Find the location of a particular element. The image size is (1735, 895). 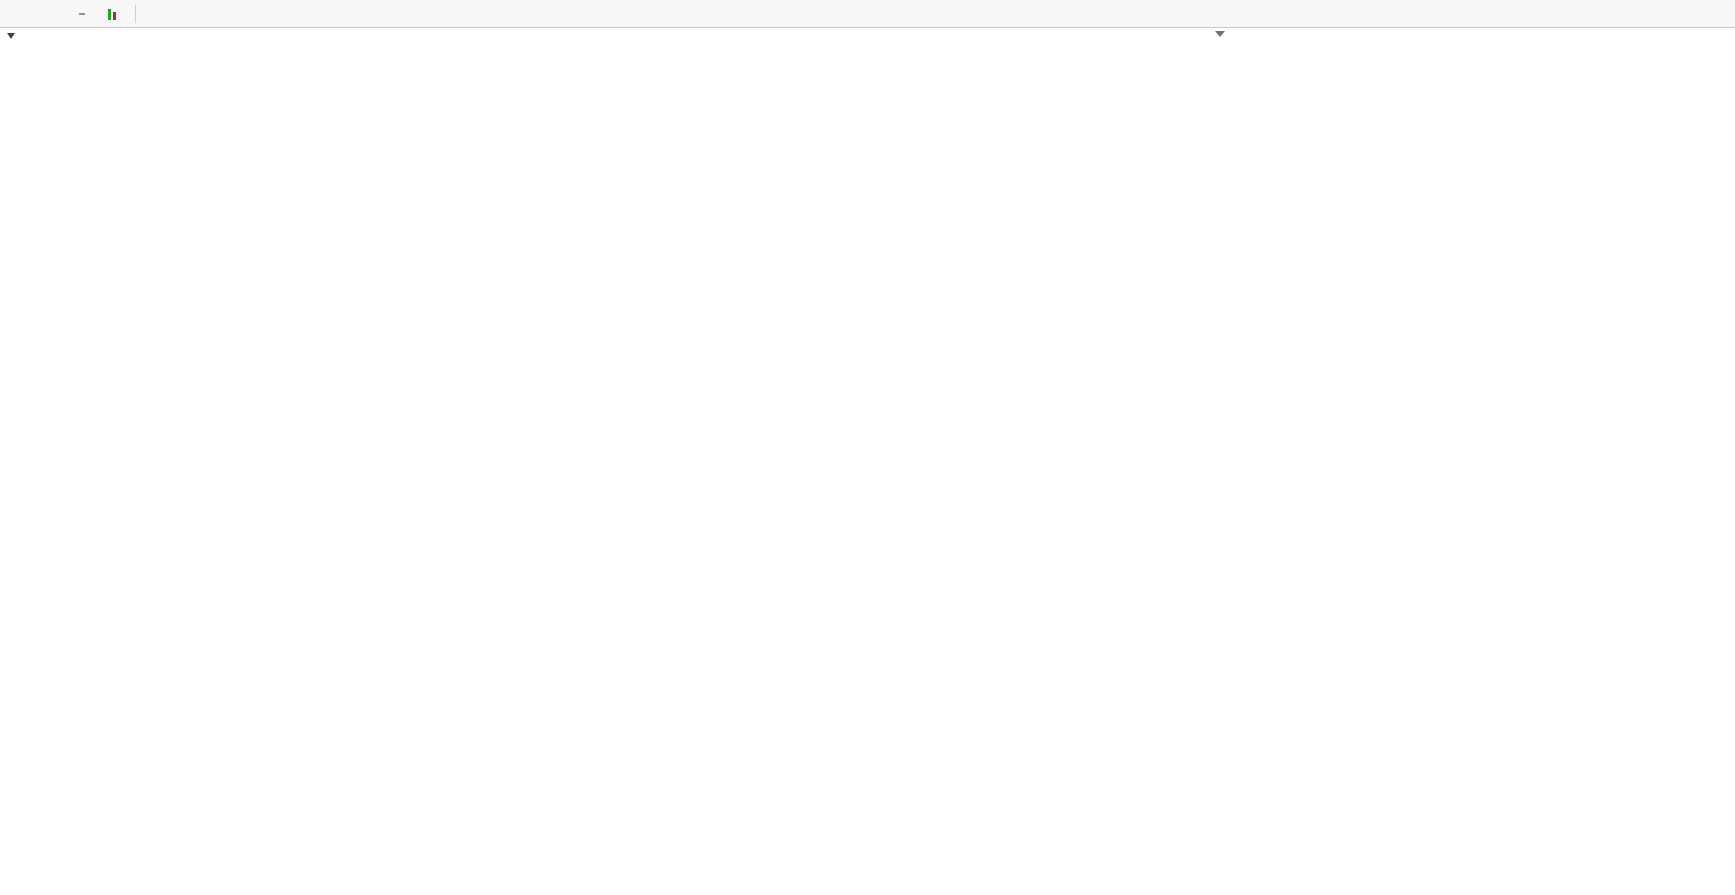

candlestick-icon is located at coordinates (112, 14).